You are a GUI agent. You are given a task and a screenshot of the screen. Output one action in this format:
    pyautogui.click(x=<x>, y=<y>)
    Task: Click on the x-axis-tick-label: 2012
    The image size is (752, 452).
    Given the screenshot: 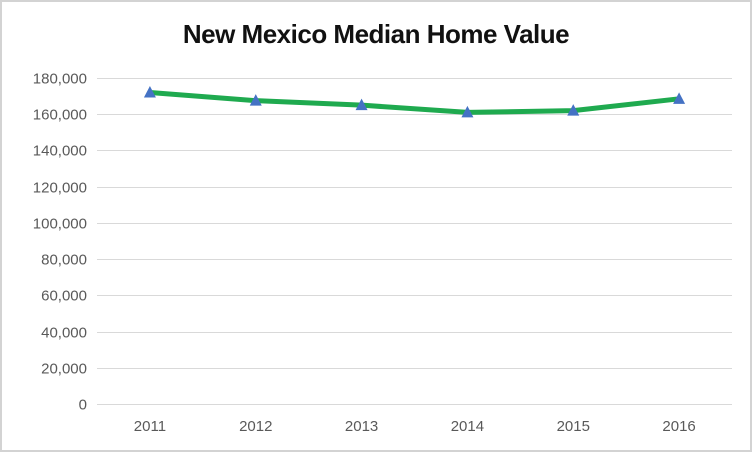 What is the action you would take?
    pyautogui.click(x=255, y=426)
    